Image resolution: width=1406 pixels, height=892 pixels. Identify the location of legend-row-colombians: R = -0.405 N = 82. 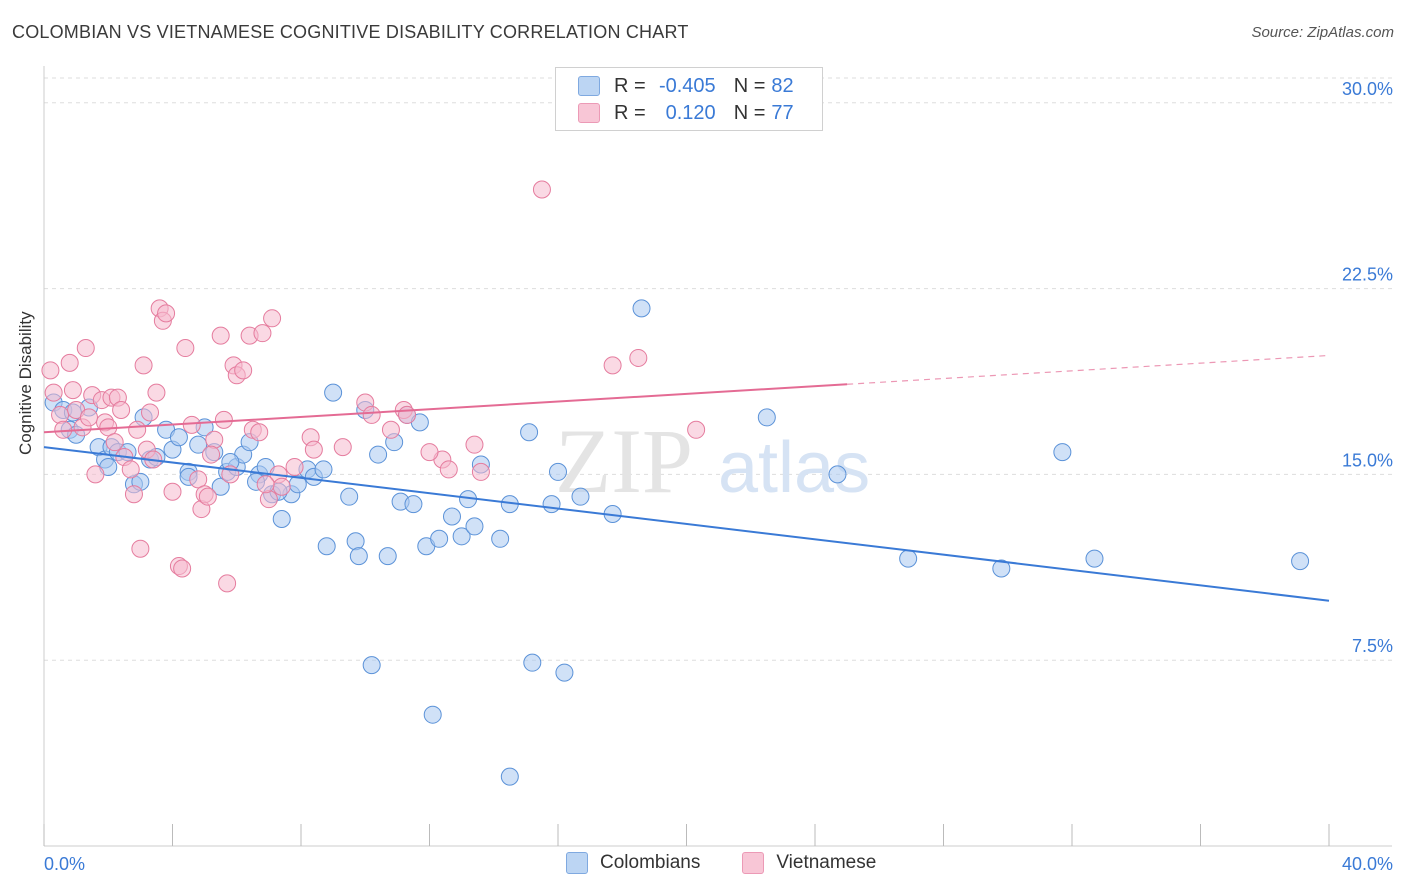
(686, 86).